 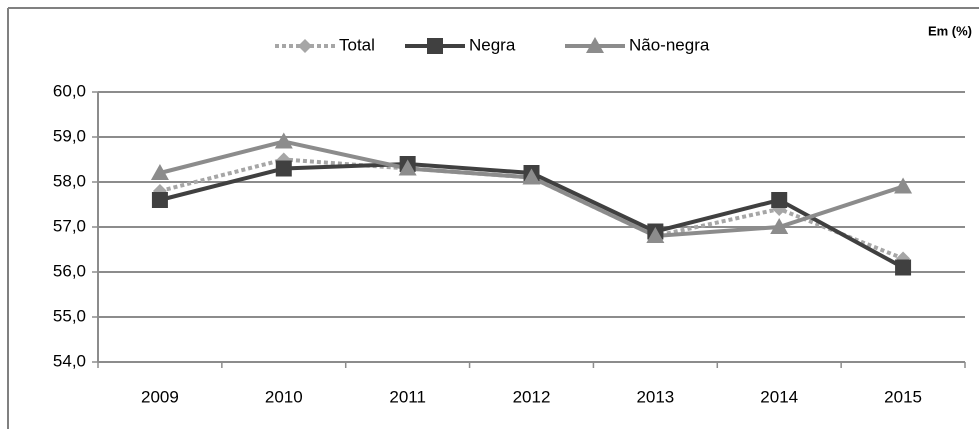 I want to click on legend-label: Negra, so click(x=492, y=44).